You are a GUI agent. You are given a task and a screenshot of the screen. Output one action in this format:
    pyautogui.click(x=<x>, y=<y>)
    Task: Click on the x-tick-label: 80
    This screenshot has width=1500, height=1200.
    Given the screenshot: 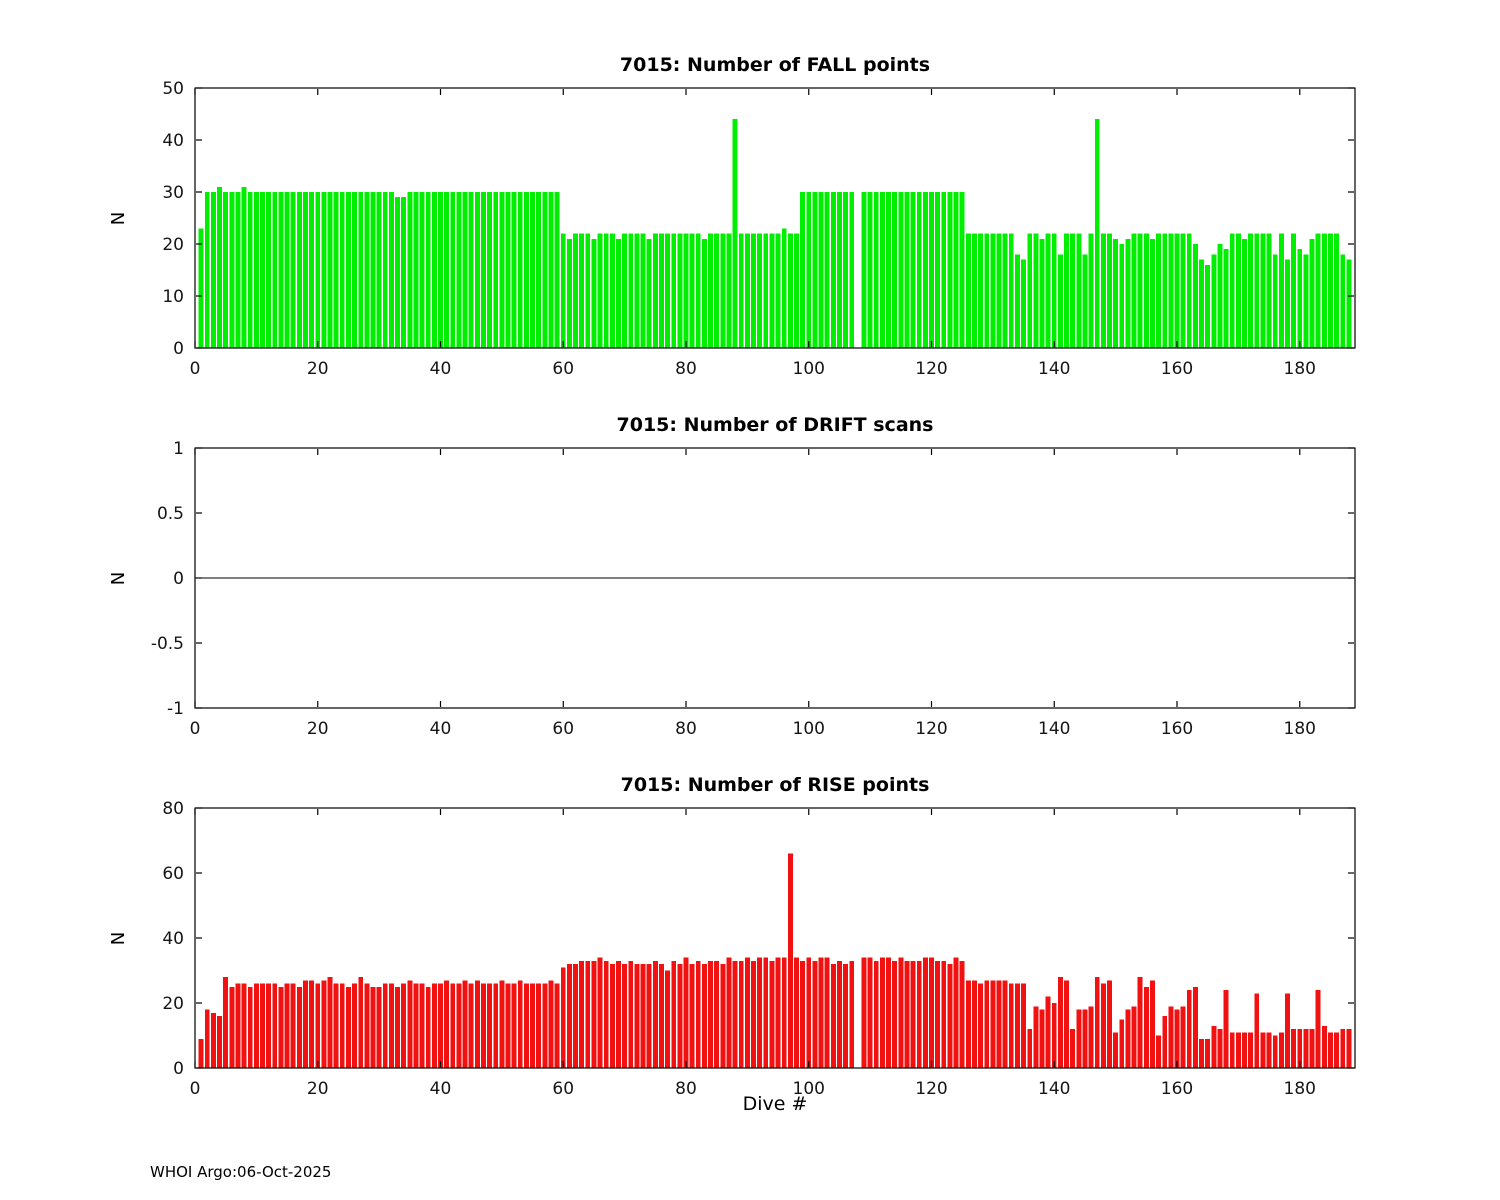 What is the action you would take?
    pyautogui.click(x=686, y=729)
    